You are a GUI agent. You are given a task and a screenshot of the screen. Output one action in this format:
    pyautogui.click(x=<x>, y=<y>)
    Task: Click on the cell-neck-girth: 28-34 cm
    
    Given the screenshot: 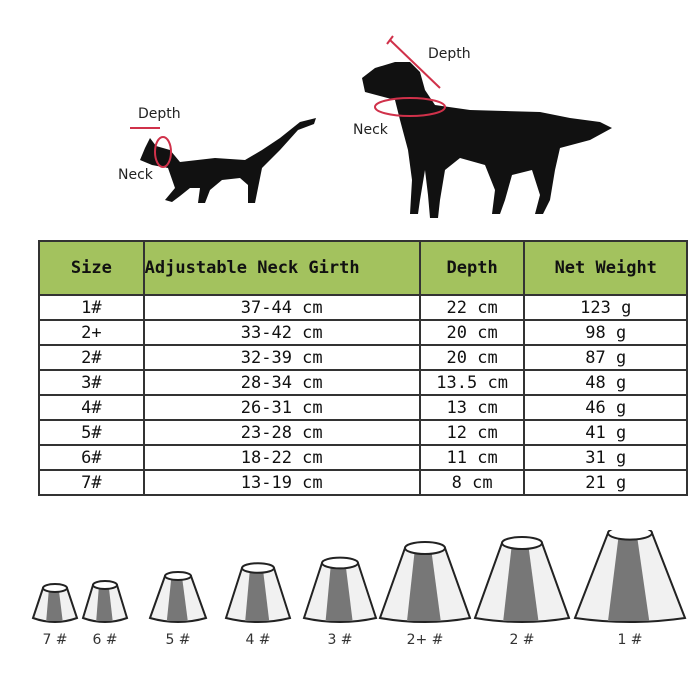 What is the action you would take?
    pyautogui.click(x=281, y=382)
    